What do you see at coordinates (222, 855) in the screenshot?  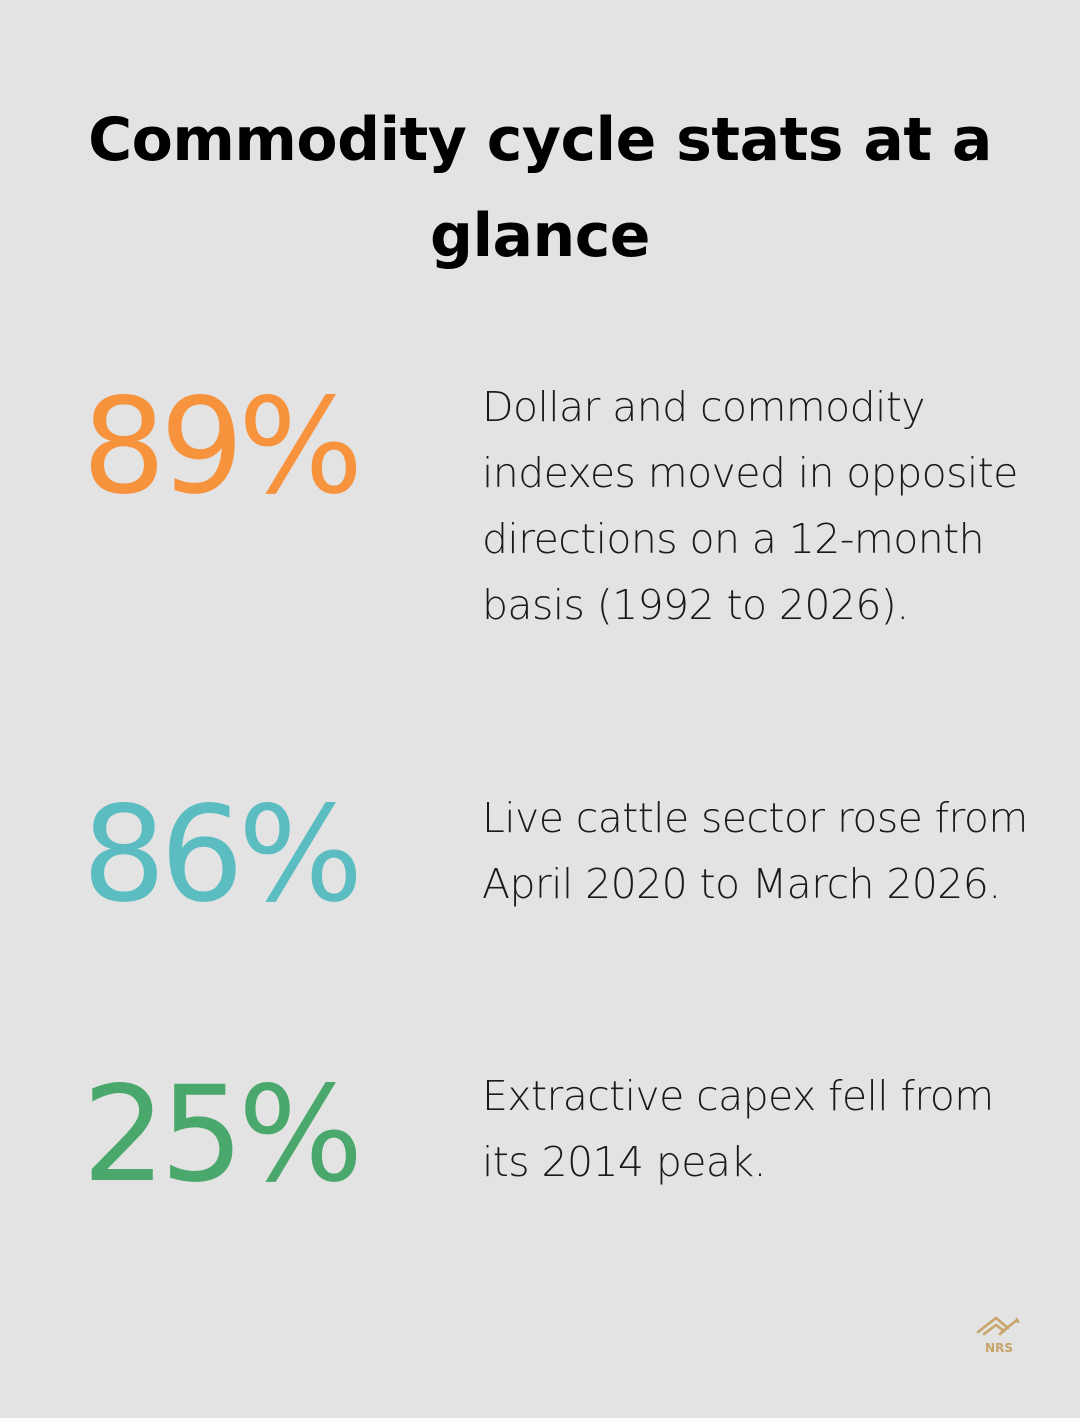 I see `stat-value: 86%` at bounding box center [222, 855].